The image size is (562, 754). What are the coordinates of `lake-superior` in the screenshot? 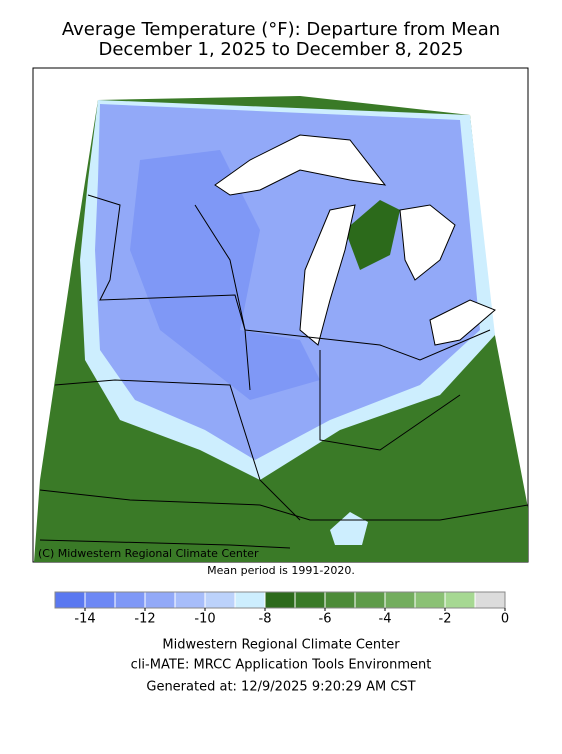 It's located at (300, 165).